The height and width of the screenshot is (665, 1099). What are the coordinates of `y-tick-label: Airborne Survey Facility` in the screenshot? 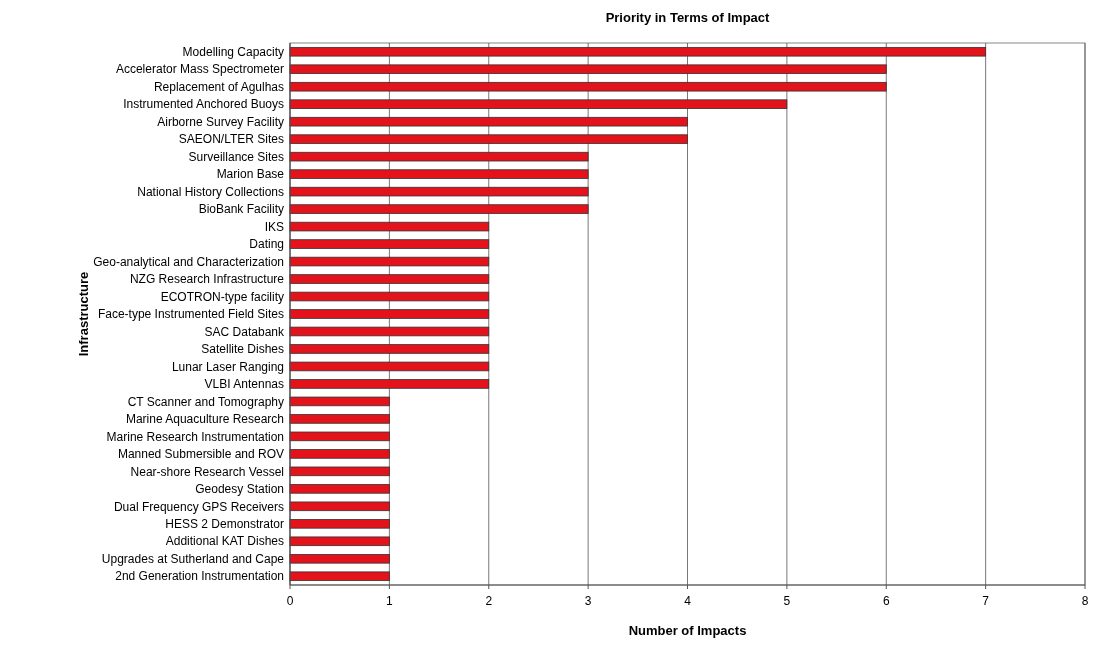 It's located at (220, 121).